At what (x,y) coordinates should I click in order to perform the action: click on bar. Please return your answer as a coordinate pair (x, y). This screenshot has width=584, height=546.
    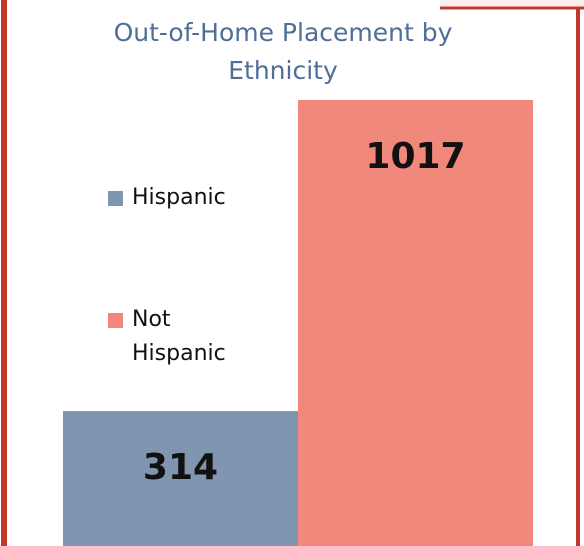
    Looking at the image, I should click on (180, 478).